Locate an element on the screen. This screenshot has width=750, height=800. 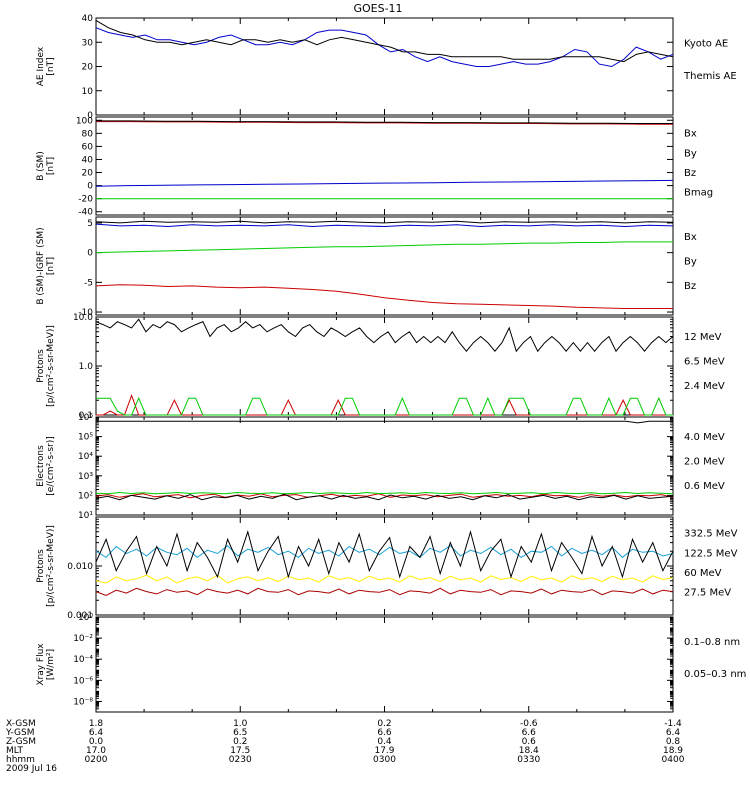
y-tick-label: 40 is located at coordinates (88, 19).